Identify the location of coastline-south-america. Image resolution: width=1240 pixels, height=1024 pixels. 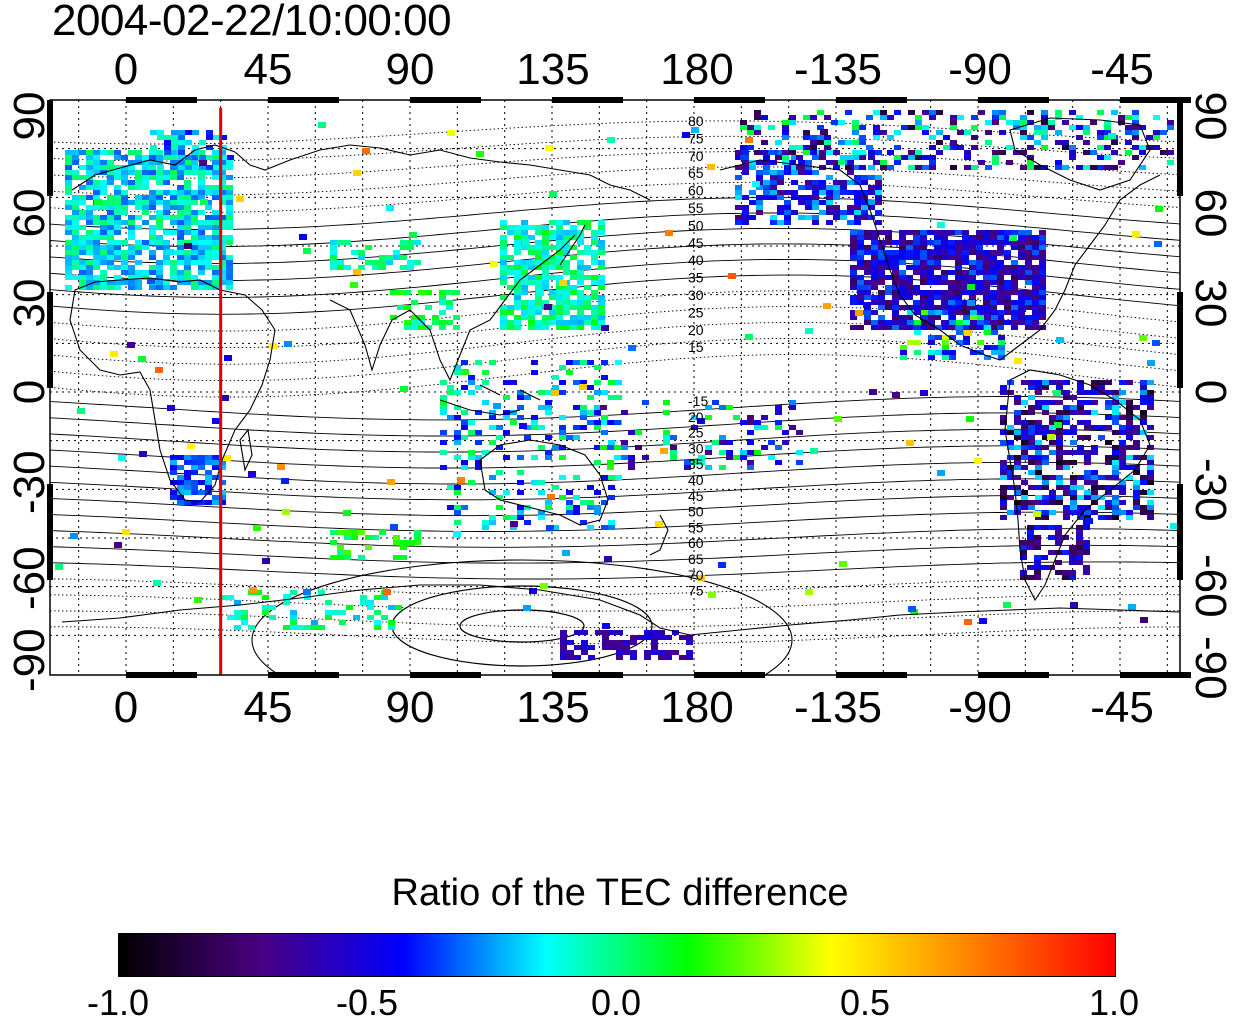
(1077, 485).